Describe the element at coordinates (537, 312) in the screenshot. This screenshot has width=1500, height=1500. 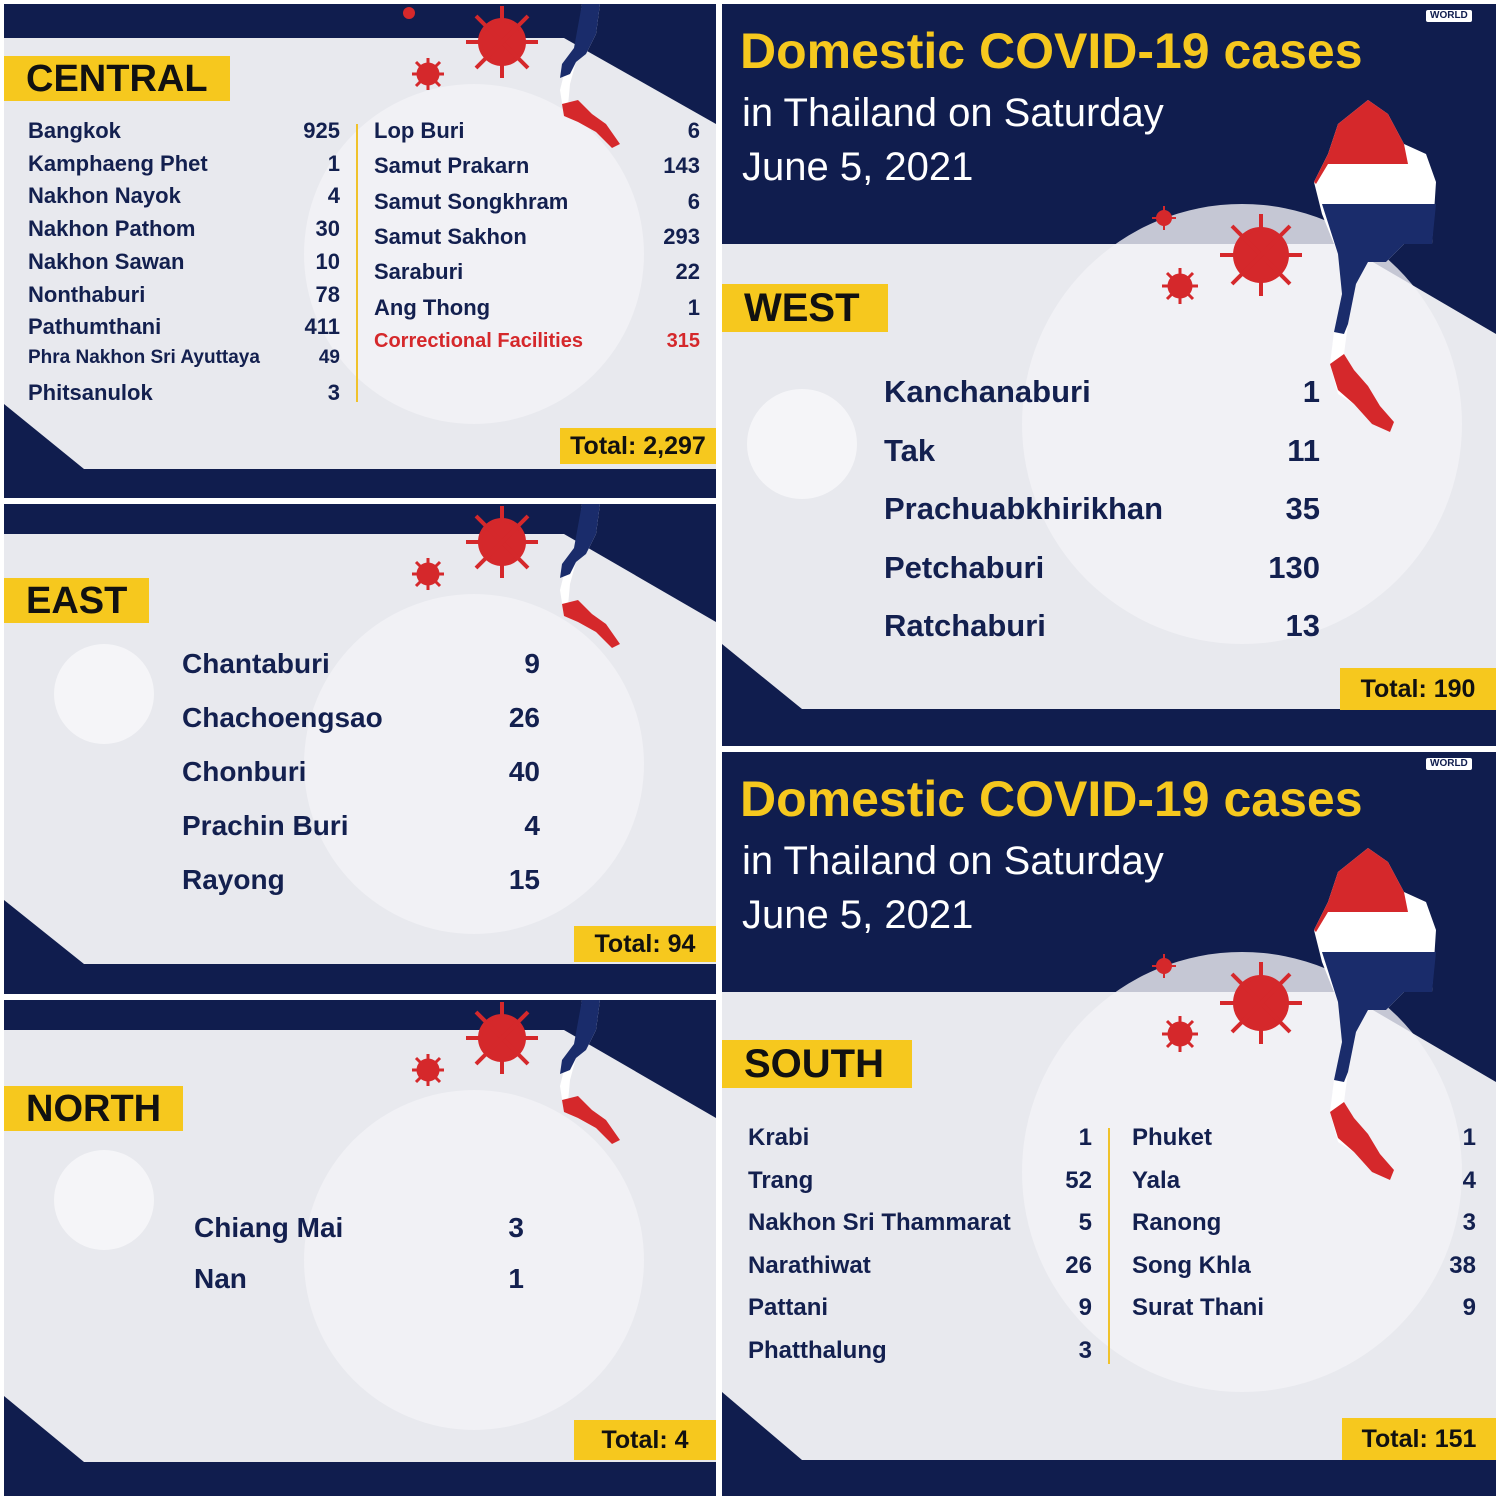
I see `list-item: Ang Thong 1` at that location.